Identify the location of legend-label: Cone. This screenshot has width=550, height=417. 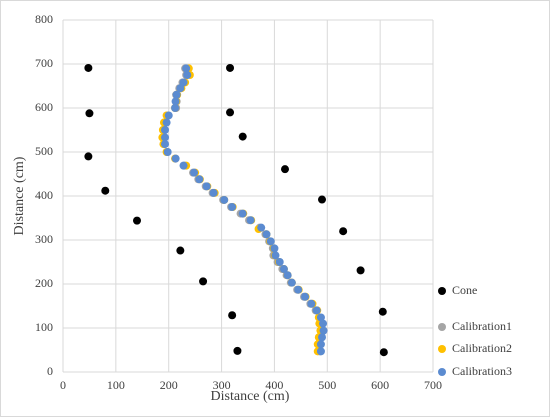
(464, 290).